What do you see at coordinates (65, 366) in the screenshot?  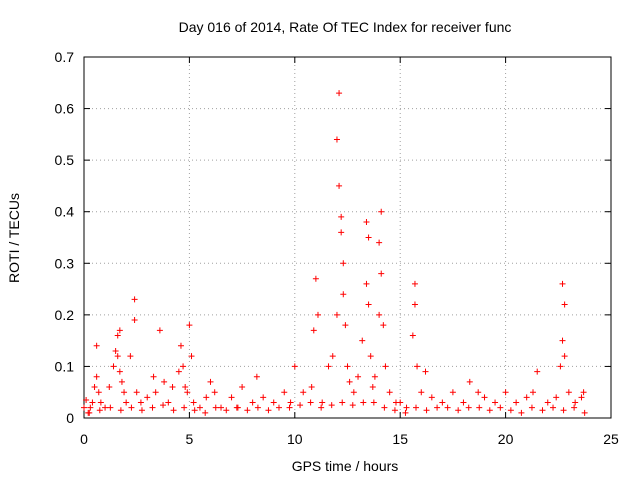 I see `y-tick-label: 0.1` at bounding box center [65, 366].